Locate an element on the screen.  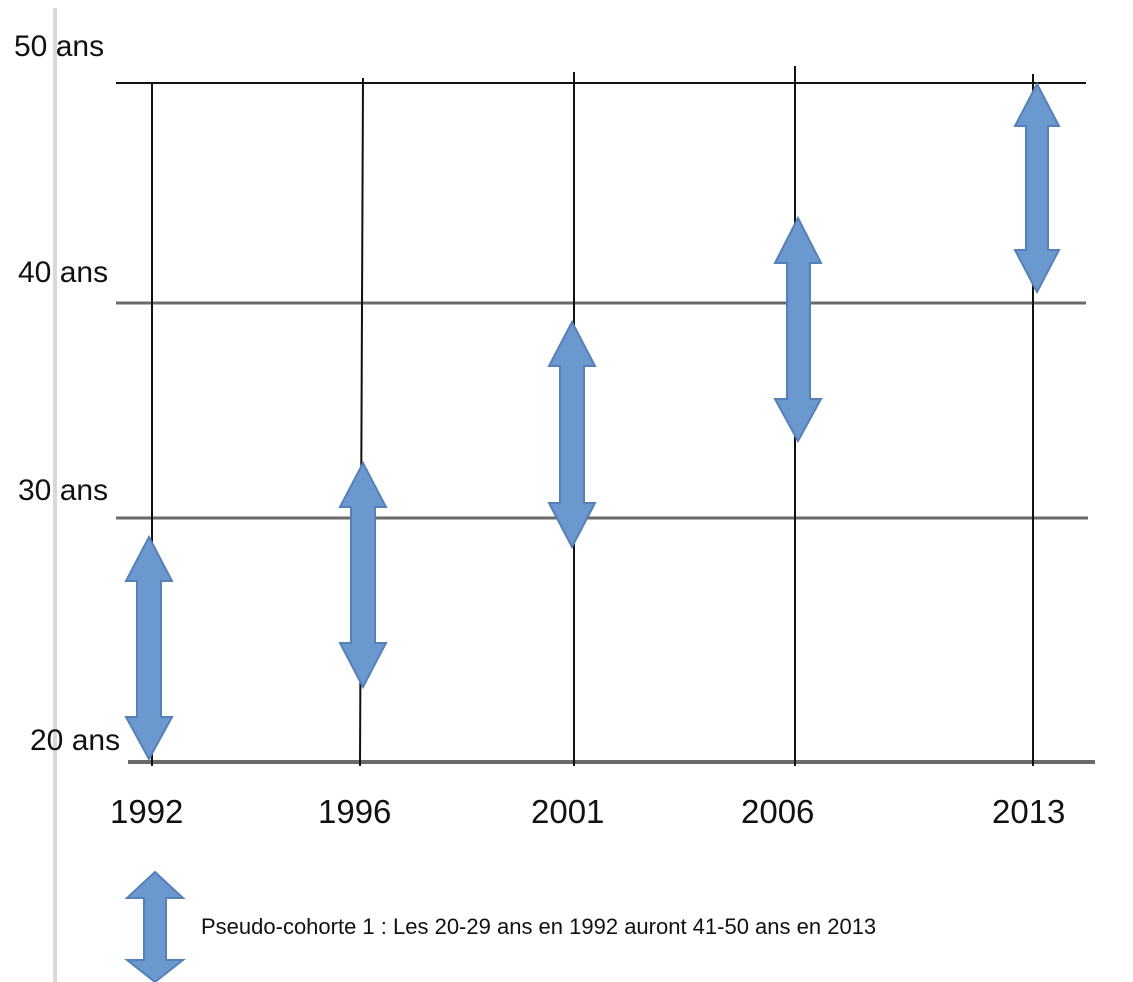
age-label-50: 50 ans is located at coordinates (59, 46).